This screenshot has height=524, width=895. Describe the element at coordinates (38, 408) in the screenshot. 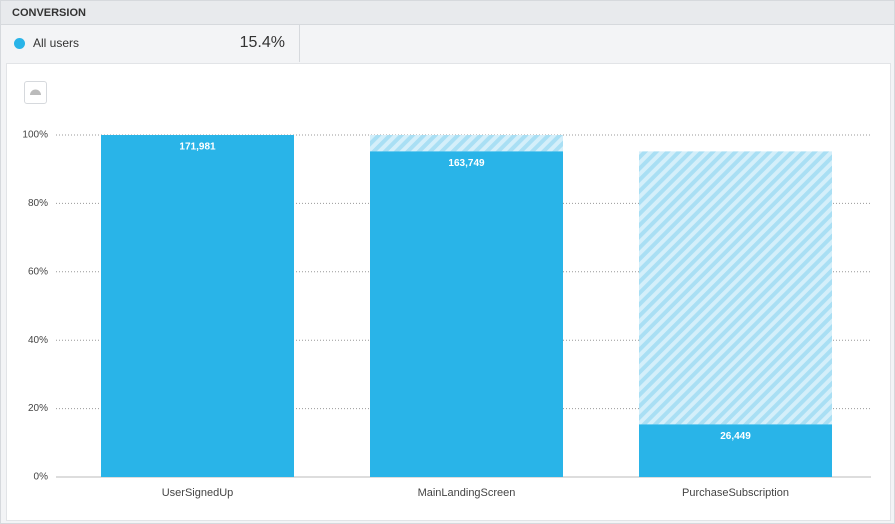

I see `y-tick-label: 20%` at that location.